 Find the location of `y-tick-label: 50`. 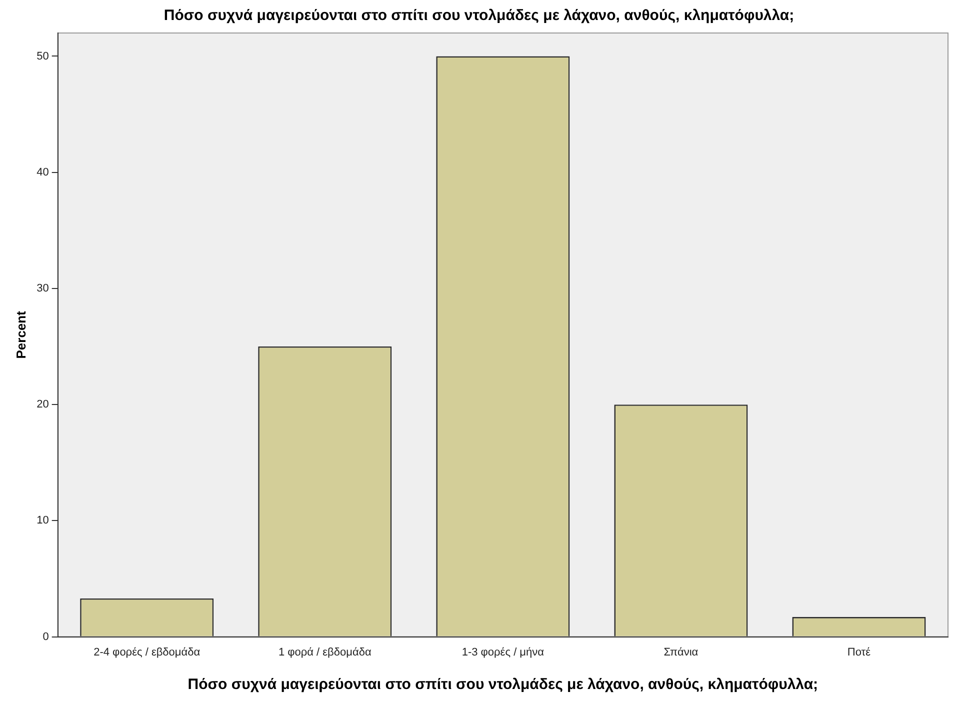

y-tick-label: 50 is located at coordinates (42, 56).